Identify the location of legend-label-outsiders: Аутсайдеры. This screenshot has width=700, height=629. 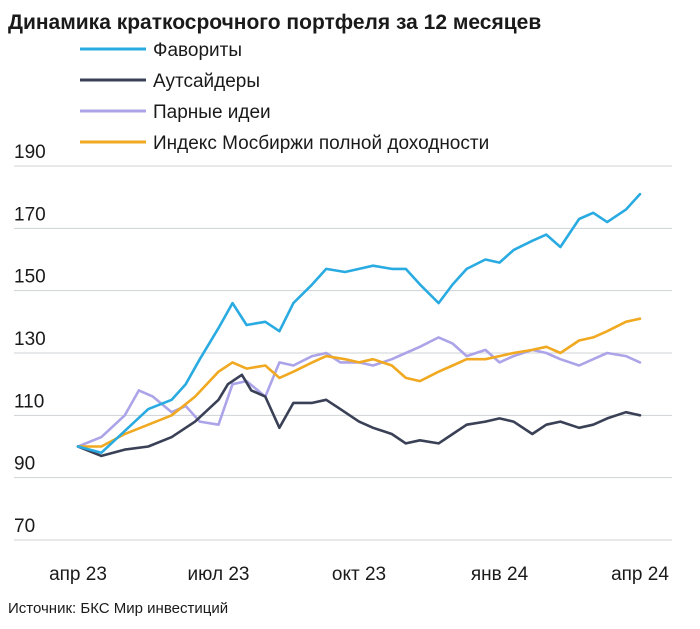
(206, 81).